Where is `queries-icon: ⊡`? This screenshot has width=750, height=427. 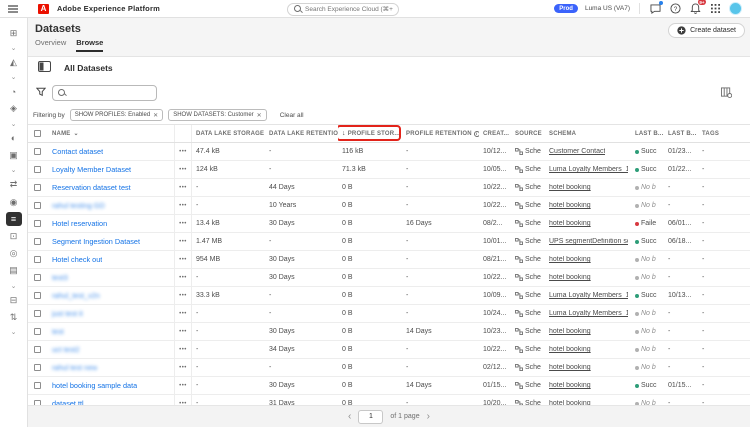 queries-icon: ⊡ is located at coordinates (13, 235).